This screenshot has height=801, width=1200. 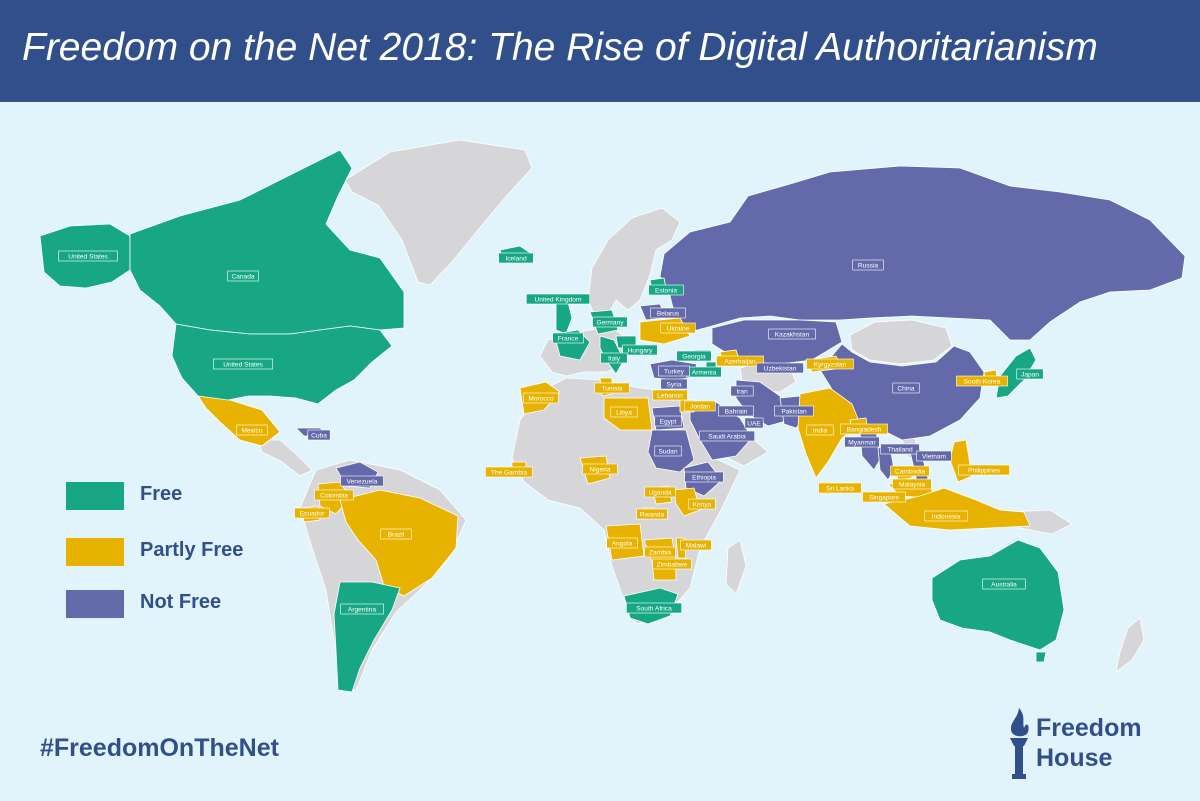 I want to click on country-label-uganda: Uganda, so click(x=660, y=492).